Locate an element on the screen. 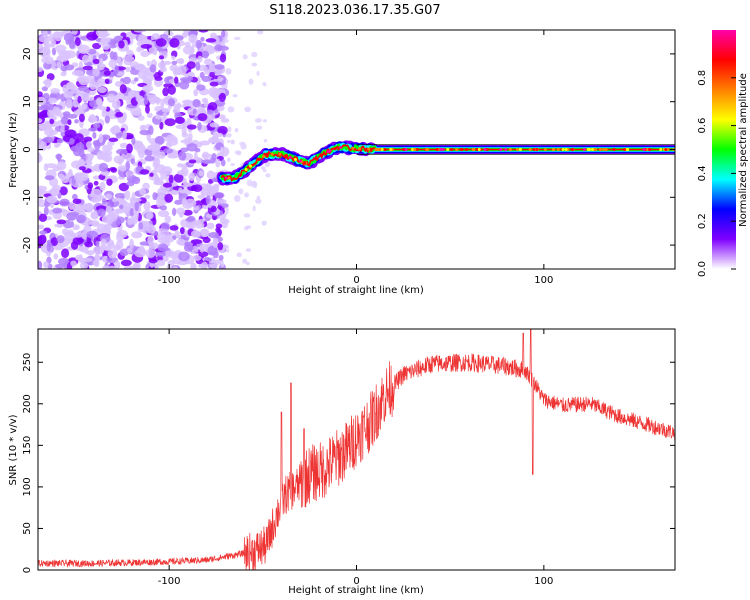 This screenshot has width=750, height=600. colorbar-gradient is located at coordinates (724, 149).